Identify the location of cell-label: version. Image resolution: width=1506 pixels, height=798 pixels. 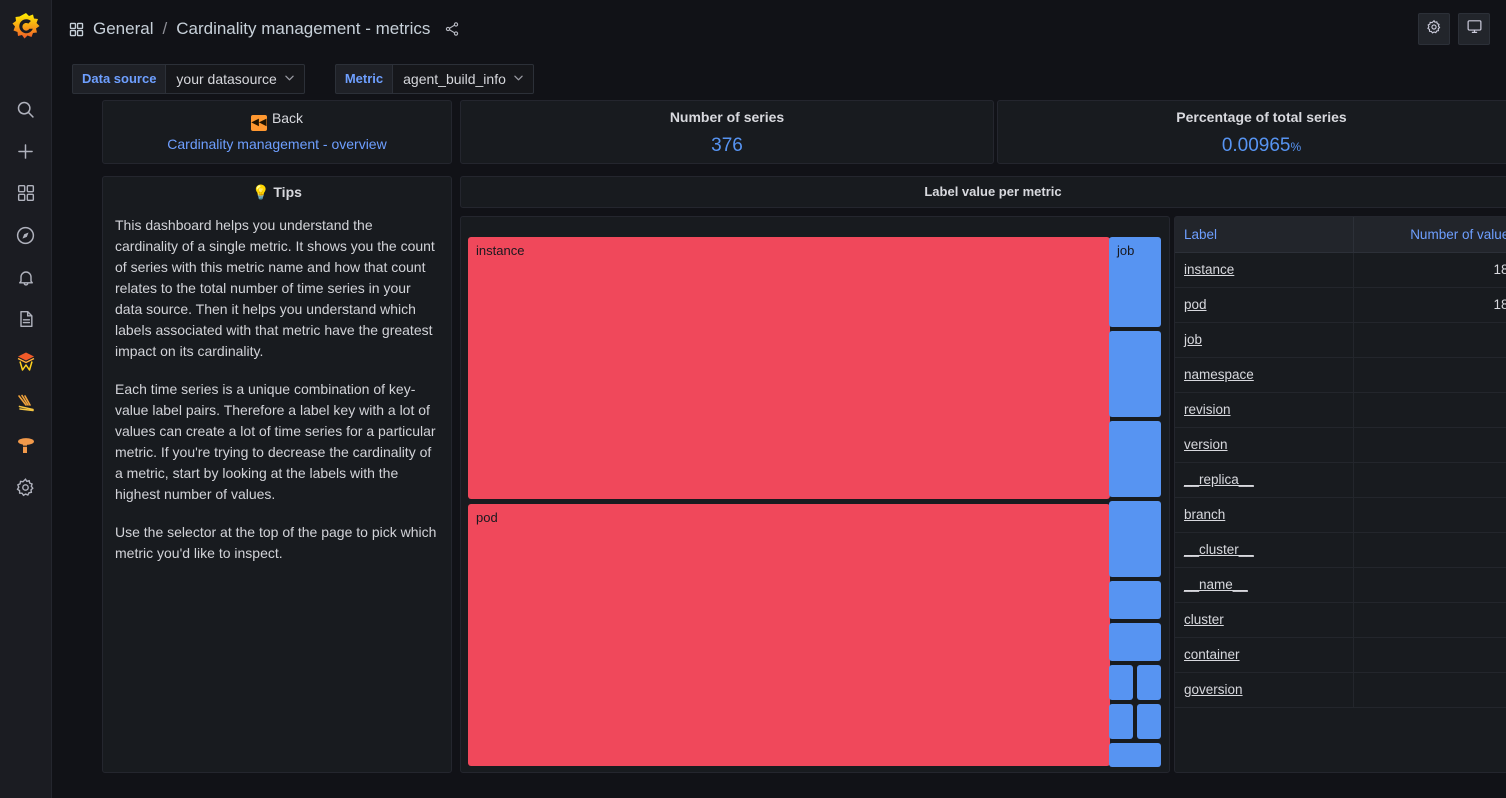
(1264, 445).